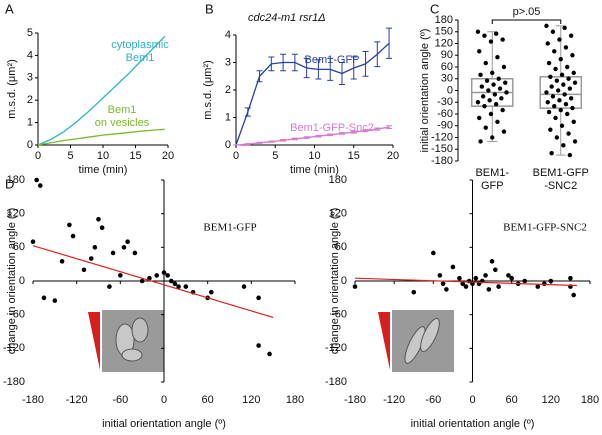 Image resolution: width=602 pixels, height=435 pixels. I want to click on series-label: Bem1-GFP, so click(331, 60).